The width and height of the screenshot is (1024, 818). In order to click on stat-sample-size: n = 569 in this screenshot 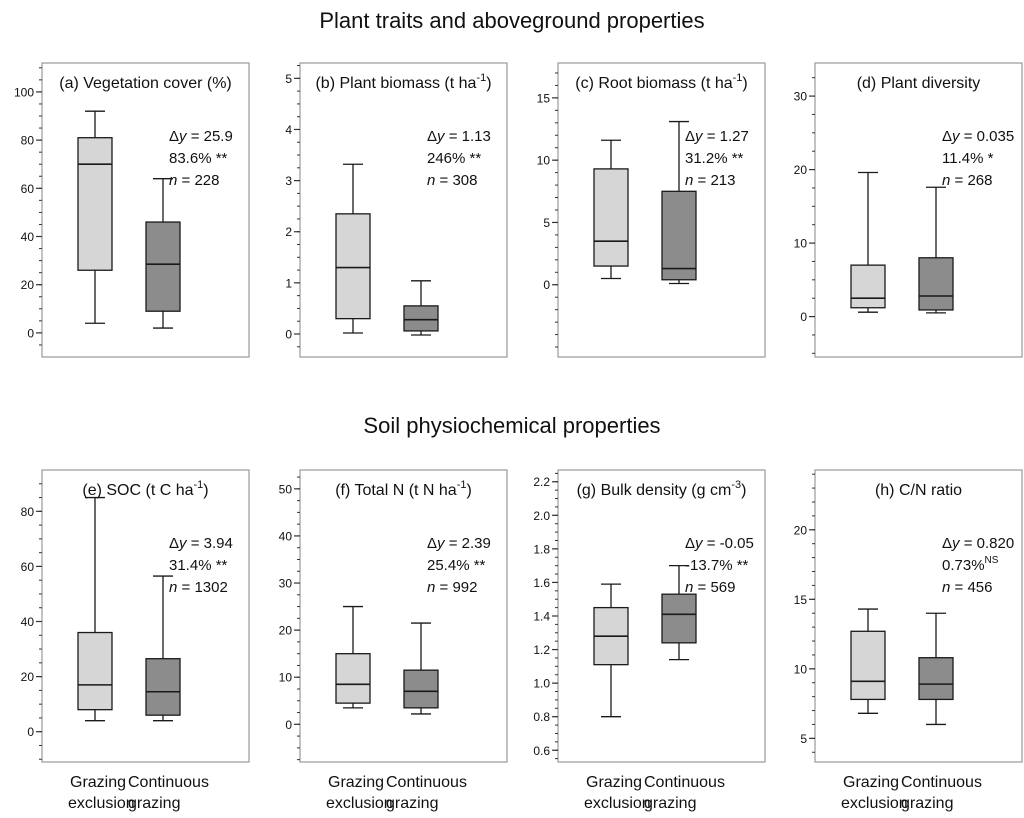, I will do `click(710, 587)`.